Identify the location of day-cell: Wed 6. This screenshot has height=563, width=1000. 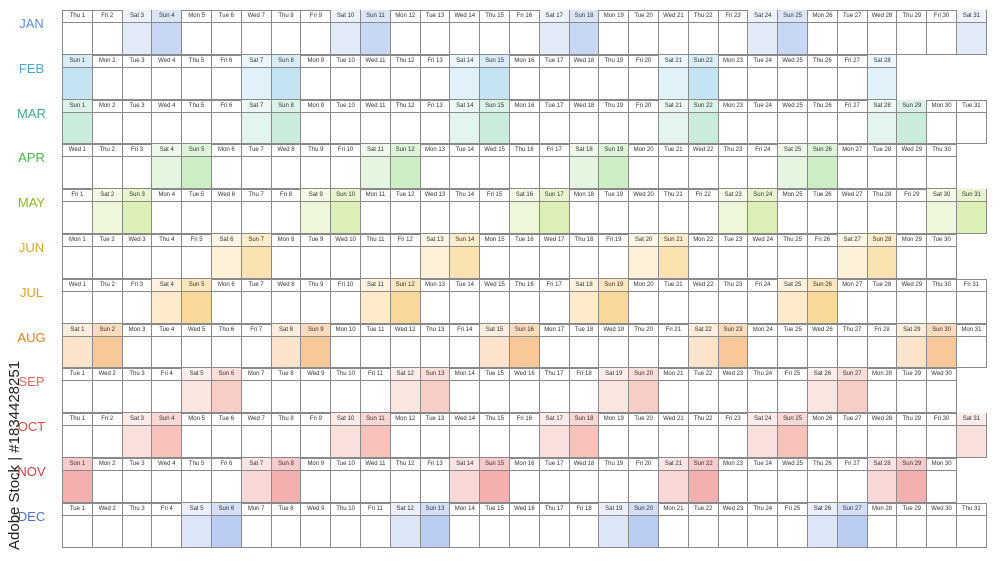
(227, 211).